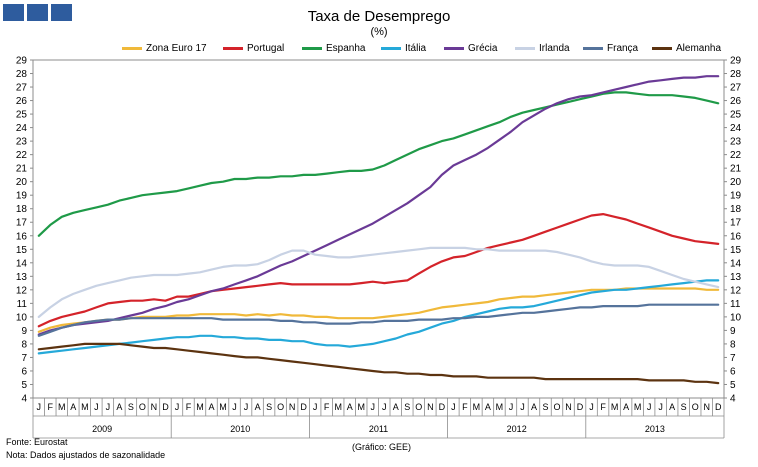  I want to click on x-tick-label-year: 2012, so click(517, 429).